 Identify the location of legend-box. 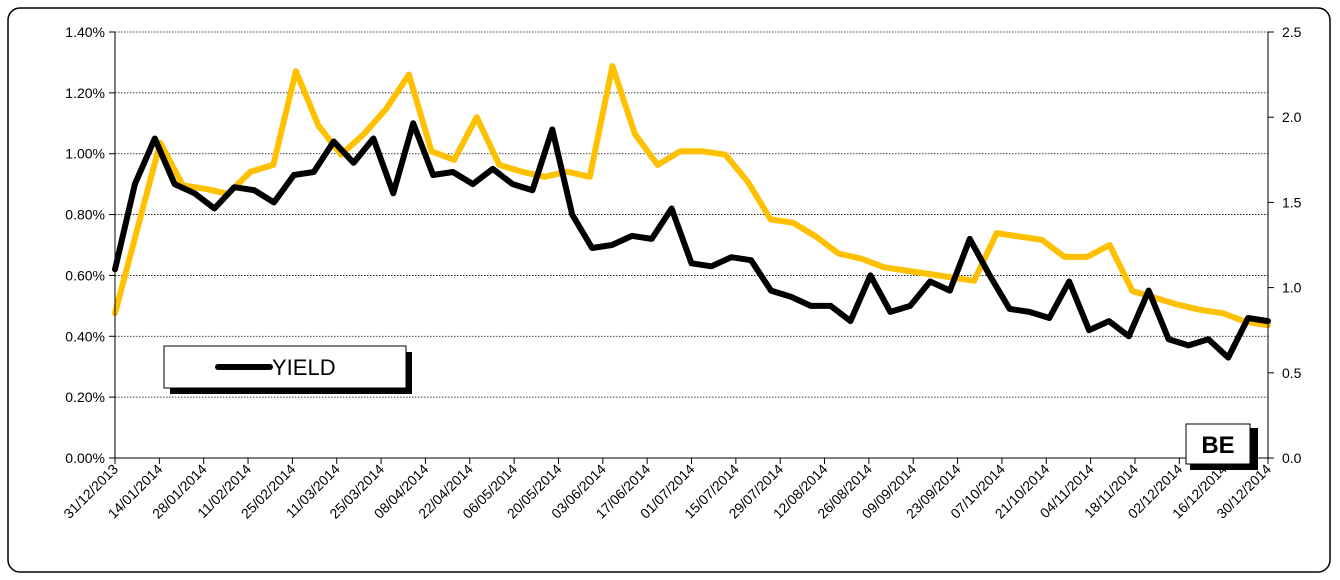
(285, 367).